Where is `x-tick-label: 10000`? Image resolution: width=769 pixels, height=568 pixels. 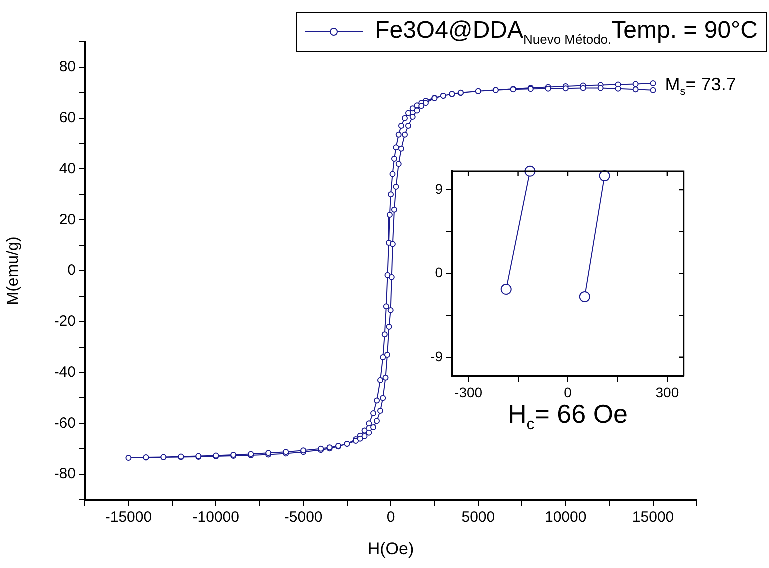
x-tick-label: 10000 is located at coordinates (566, 517).